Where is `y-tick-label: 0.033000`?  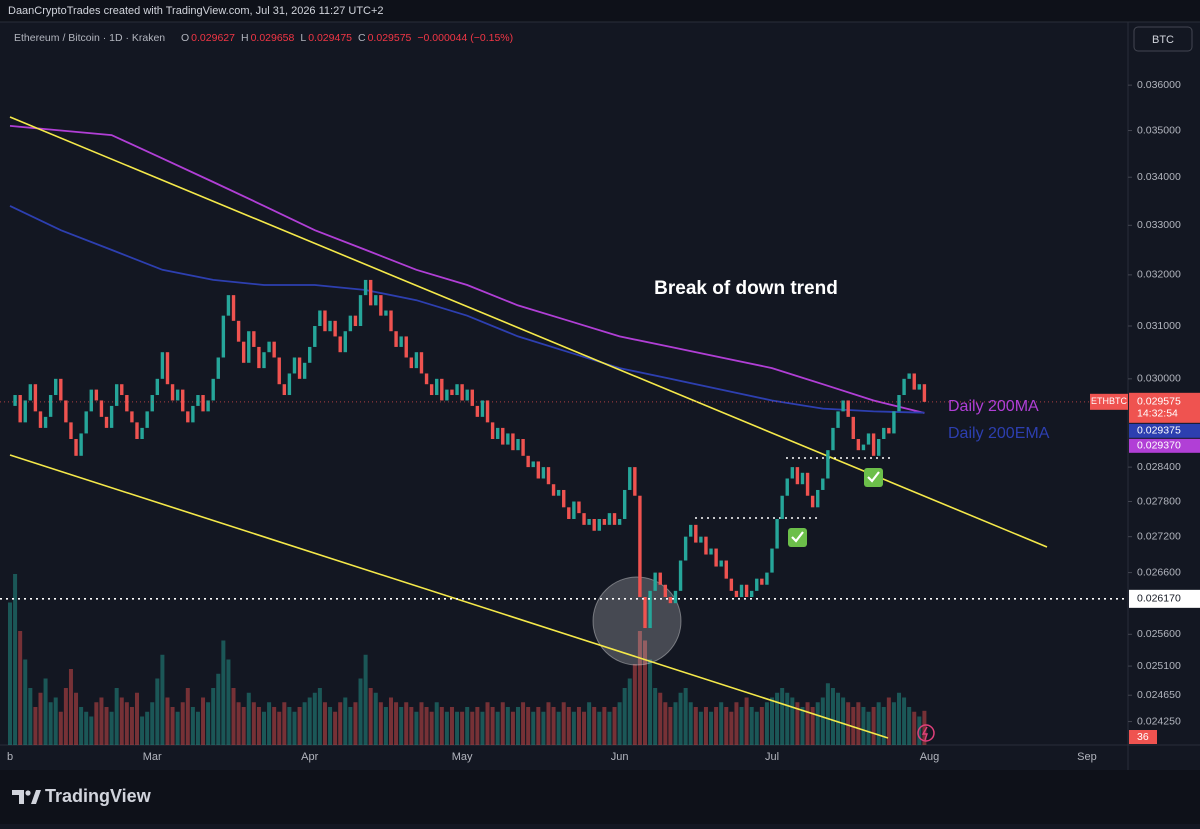 y-tick-label: 0.033000 is located at coordinates (1159, 225).